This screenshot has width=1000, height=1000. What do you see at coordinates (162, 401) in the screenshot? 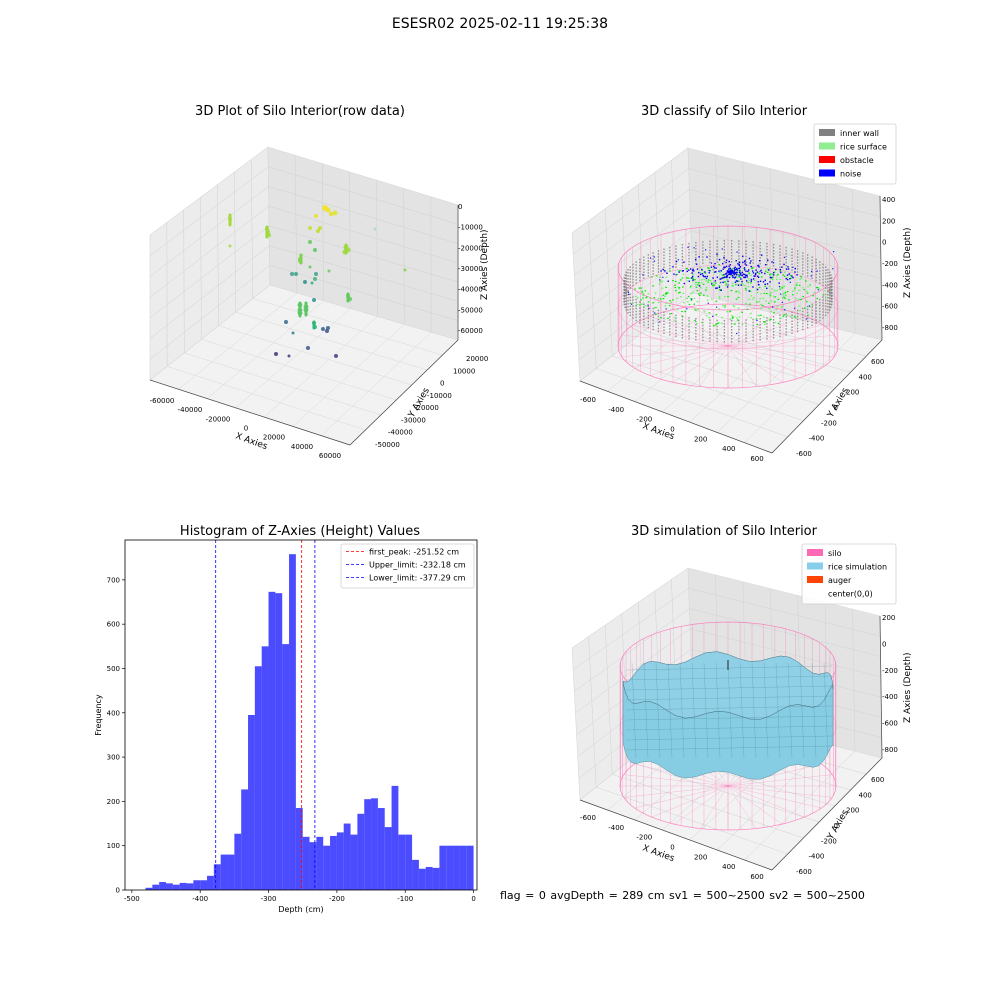
I see `x-tick-label: -60000` at bounding box center [162, 401].